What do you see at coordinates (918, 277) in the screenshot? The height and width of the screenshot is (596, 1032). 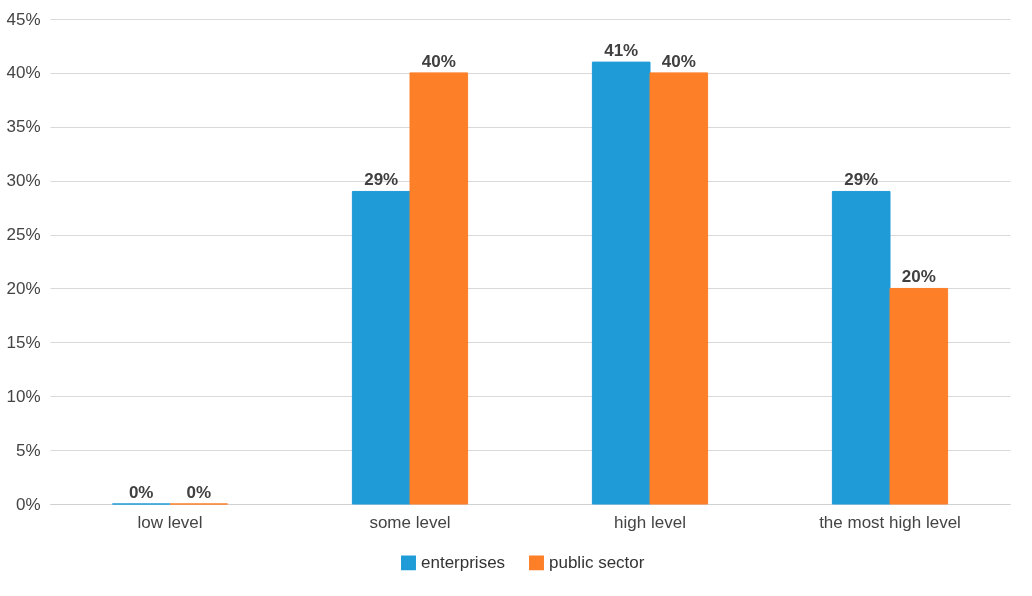 I see `data-label: 20%` at bounding box center [918, 277].